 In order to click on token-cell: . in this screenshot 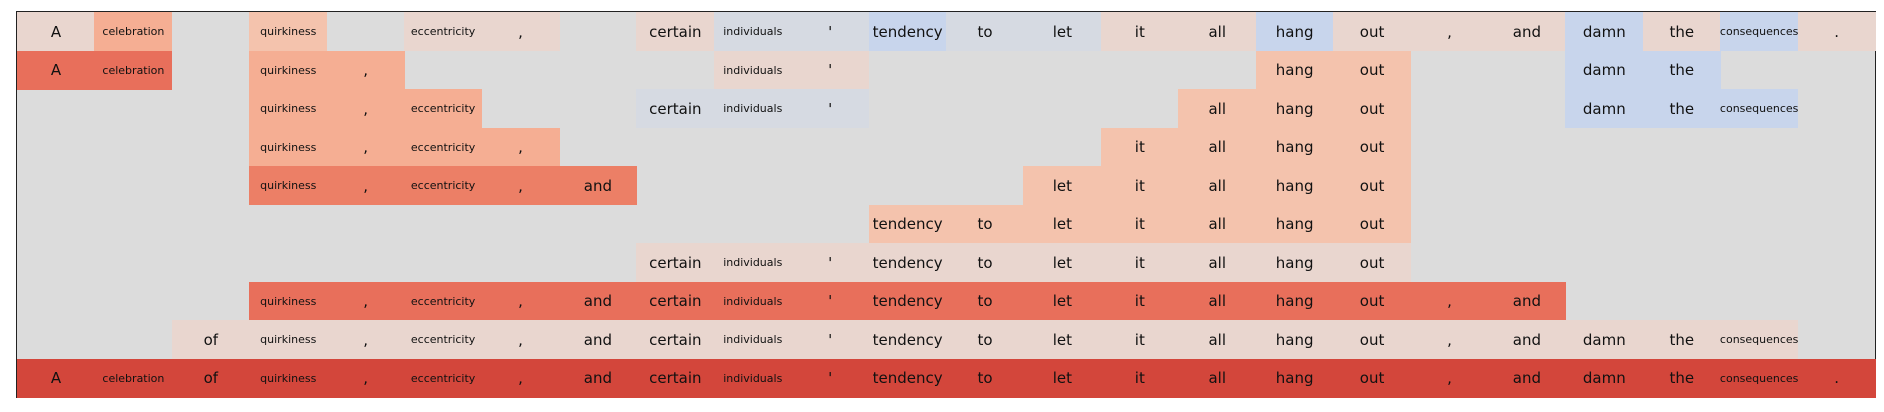, I will do `click(1836, 32)`.